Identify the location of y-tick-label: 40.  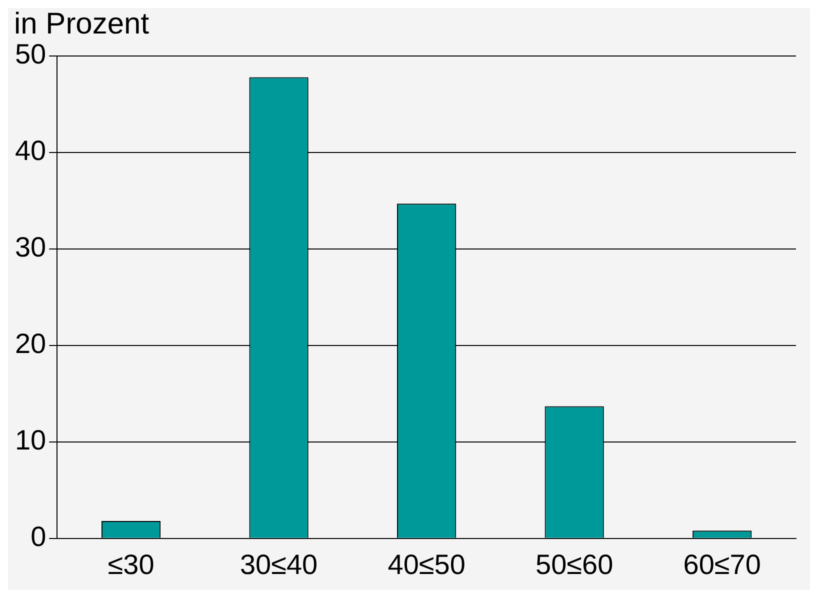
(30, 150).